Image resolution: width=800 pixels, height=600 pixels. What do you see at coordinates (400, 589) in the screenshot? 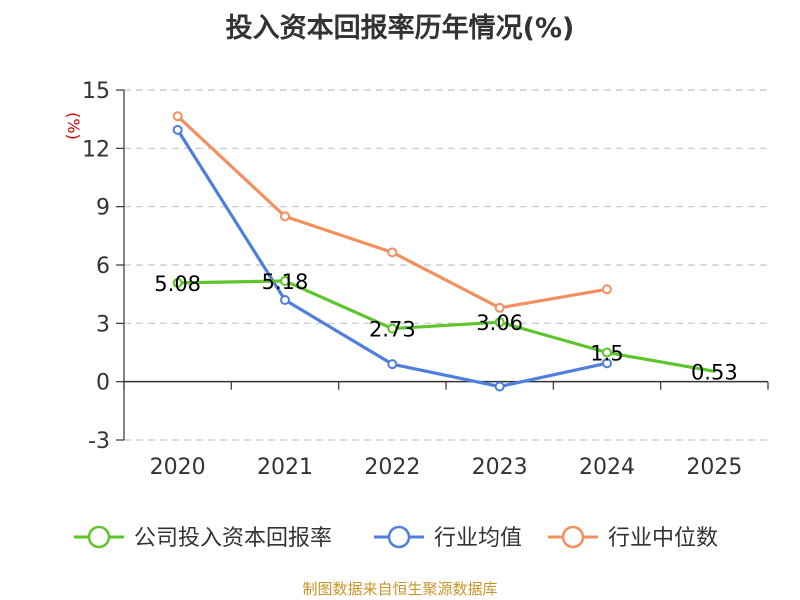
I see `source-note: 制图数据来自恒生聚源数据库` at bounding box center [400, 589].